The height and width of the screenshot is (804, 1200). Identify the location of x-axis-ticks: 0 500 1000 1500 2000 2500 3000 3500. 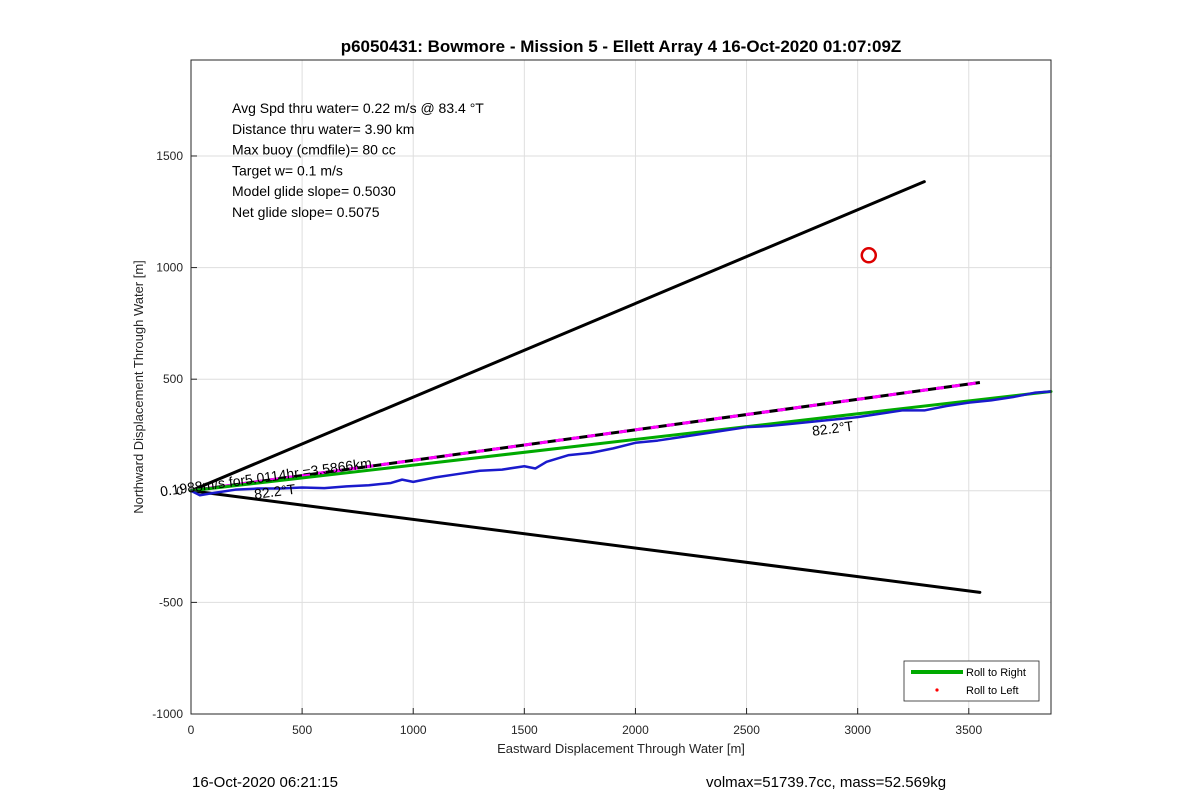
(585, 722).